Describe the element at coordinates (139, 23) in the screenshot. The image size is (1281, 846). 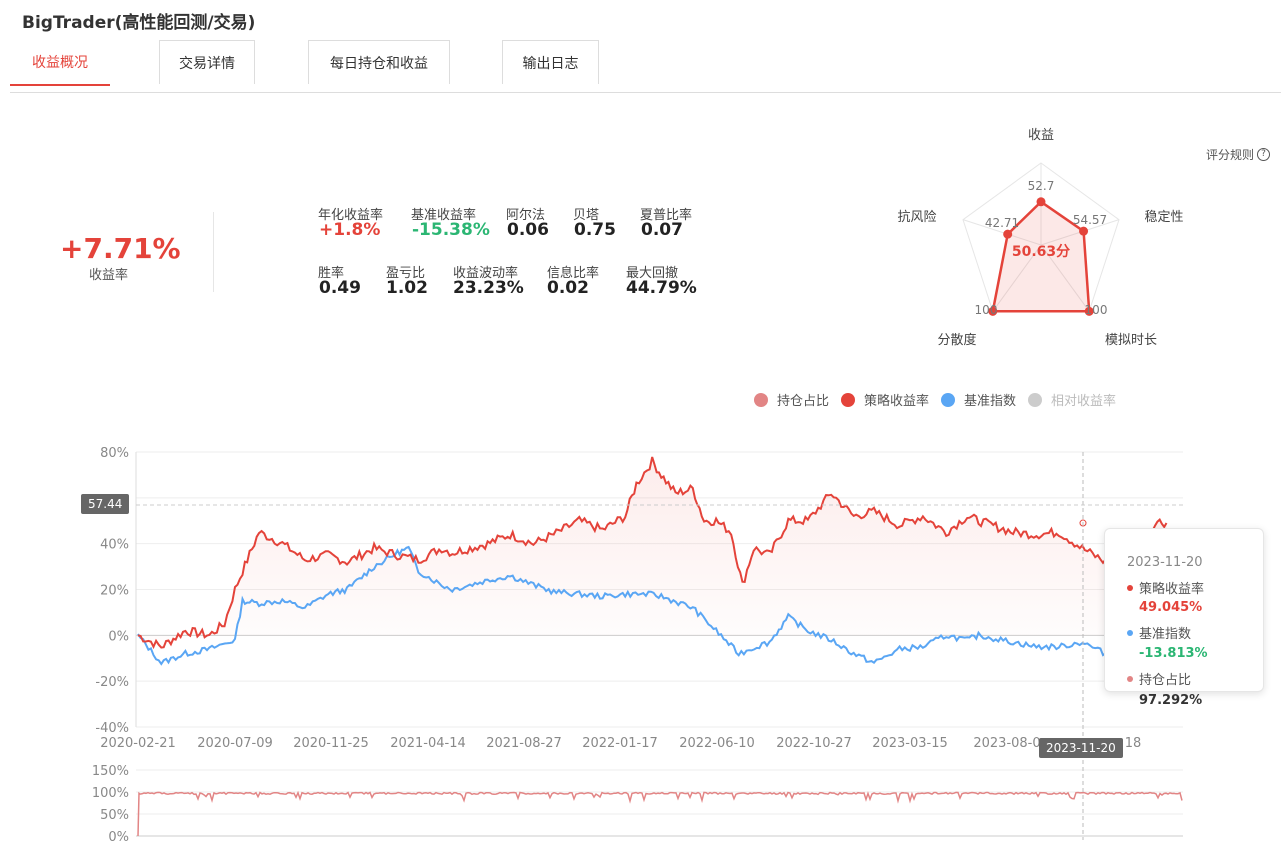
I see `app-title: BigTrader(高性能回测/交易)` at that location.